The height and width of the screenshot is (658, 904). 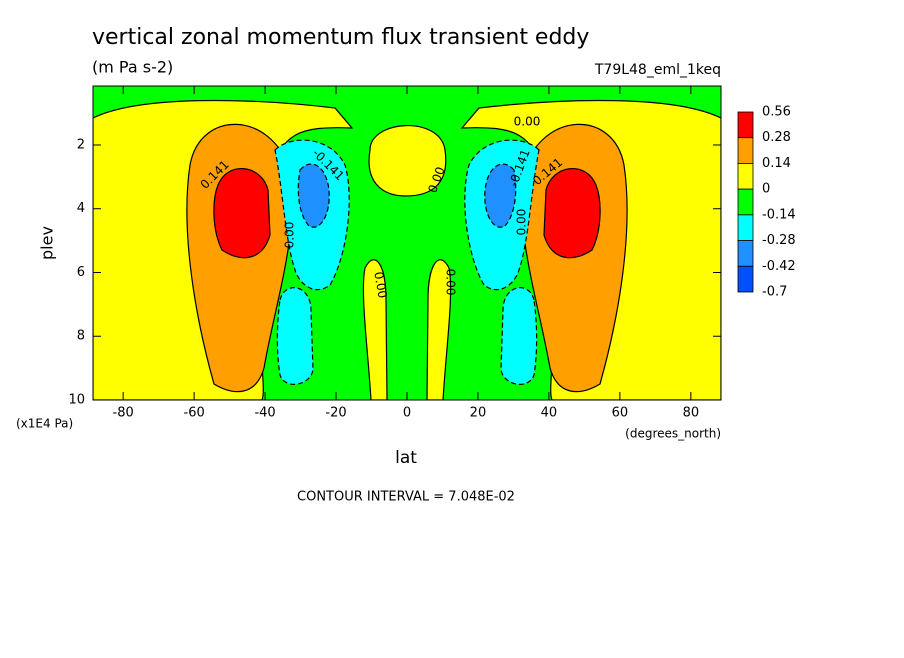 What do you see at coordinates (81, 272) in the screenshot?
I see `y-tick-label: 6` at bounding box center [81, 272].